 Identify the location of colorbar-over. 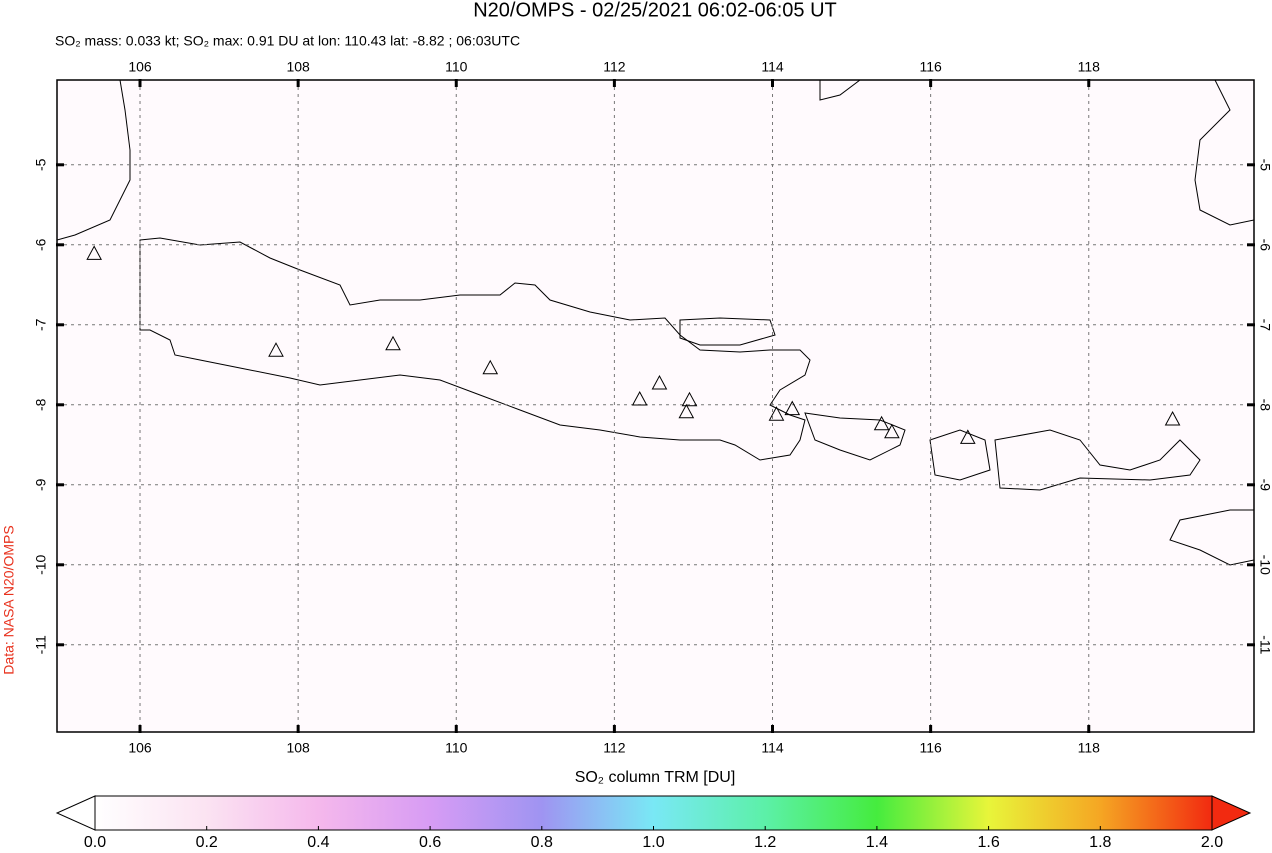
(1231, 813).